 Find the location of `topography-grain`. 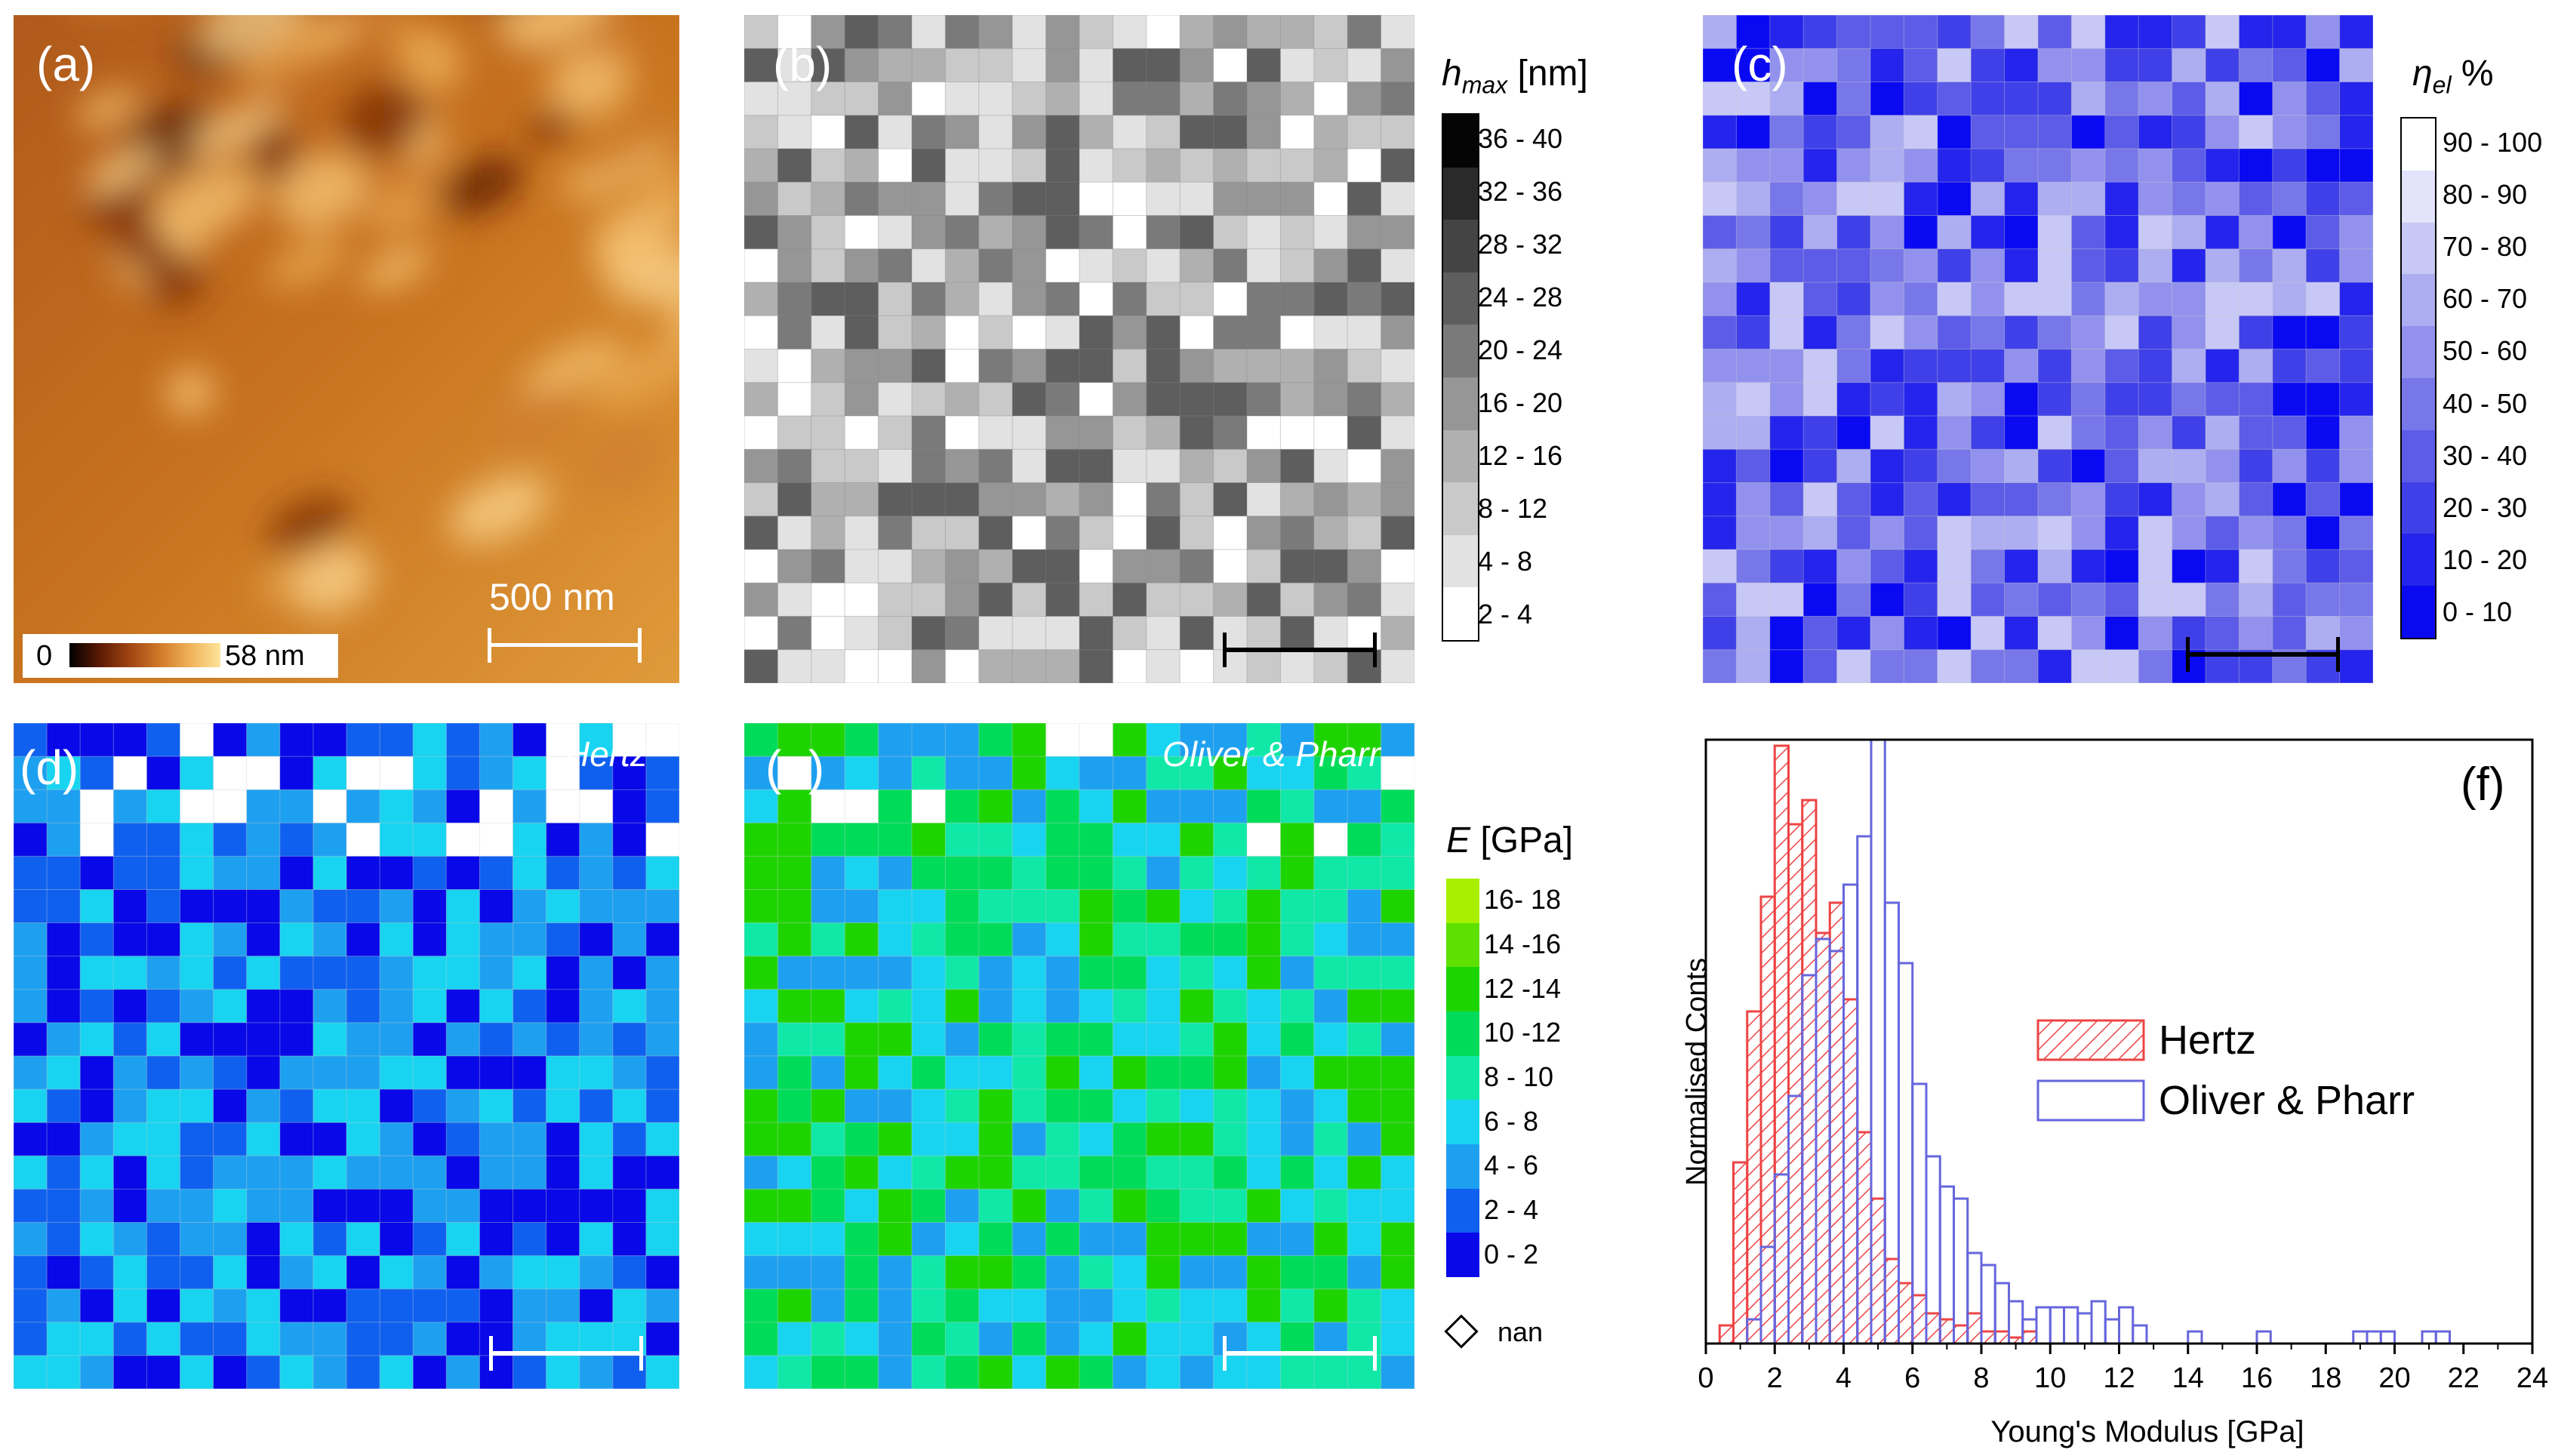

topography-grain is located at coordinates (499, 509).